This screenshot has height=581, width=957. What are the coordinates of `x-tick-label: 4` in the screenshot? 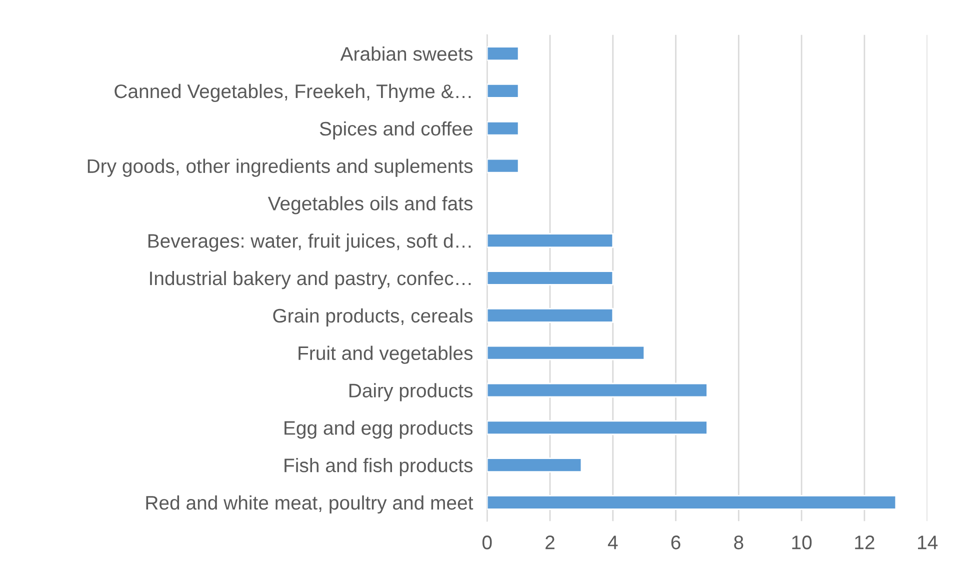 It's located at (613, 543).